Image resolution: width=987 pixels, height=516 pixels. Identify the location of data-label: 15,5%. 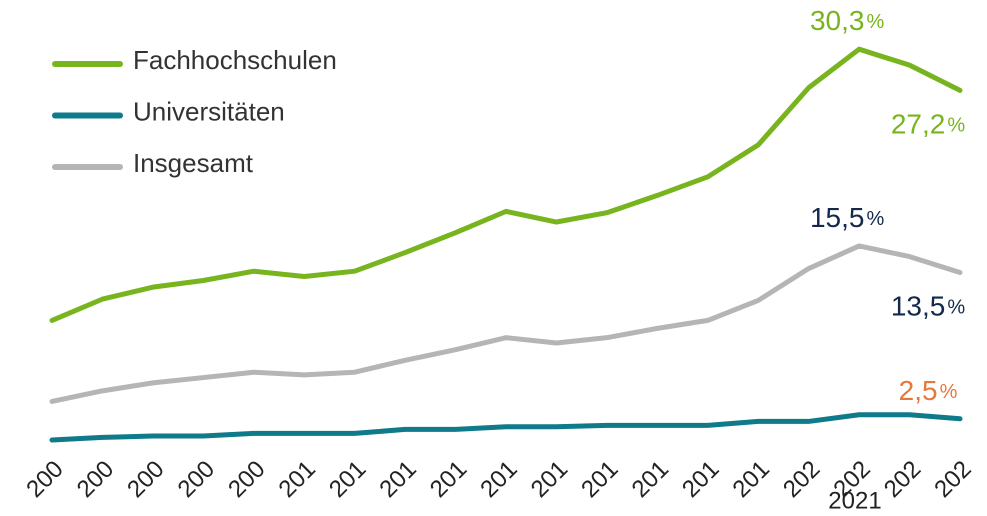
(847, 217).